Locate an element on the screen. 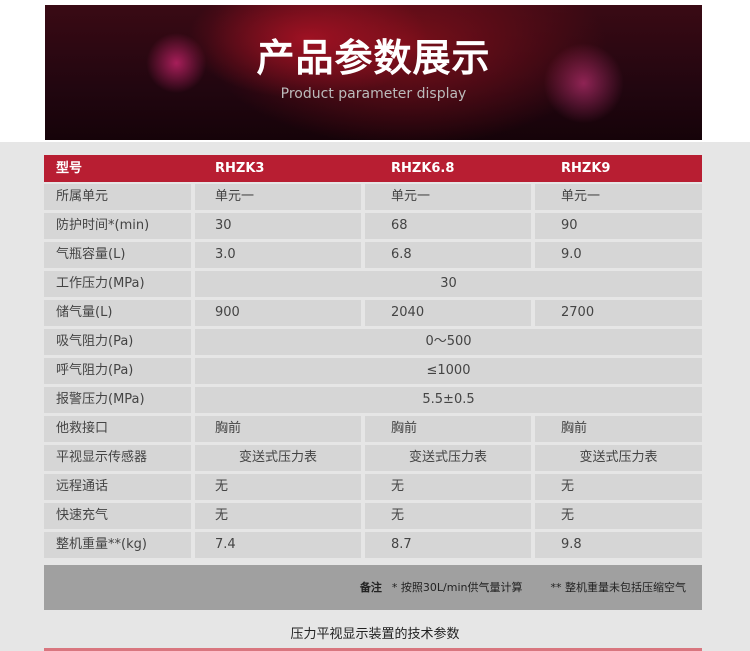 The image size is (750, 651). table-row: 他救接口 胸前 胸前 胸前 is located at coordinates (373, 429).